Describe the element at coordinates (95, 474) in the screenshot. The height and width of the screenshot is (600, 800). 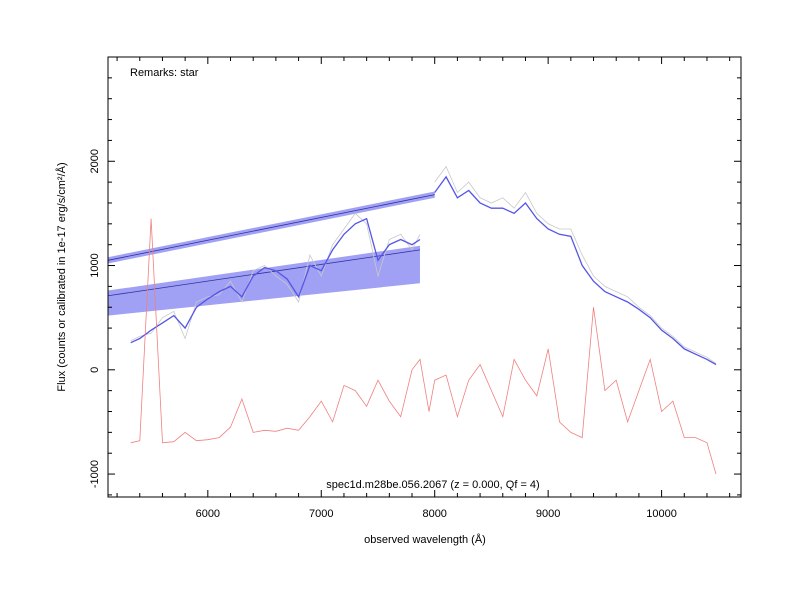
I see `y-tick-label: -1000` at that location.